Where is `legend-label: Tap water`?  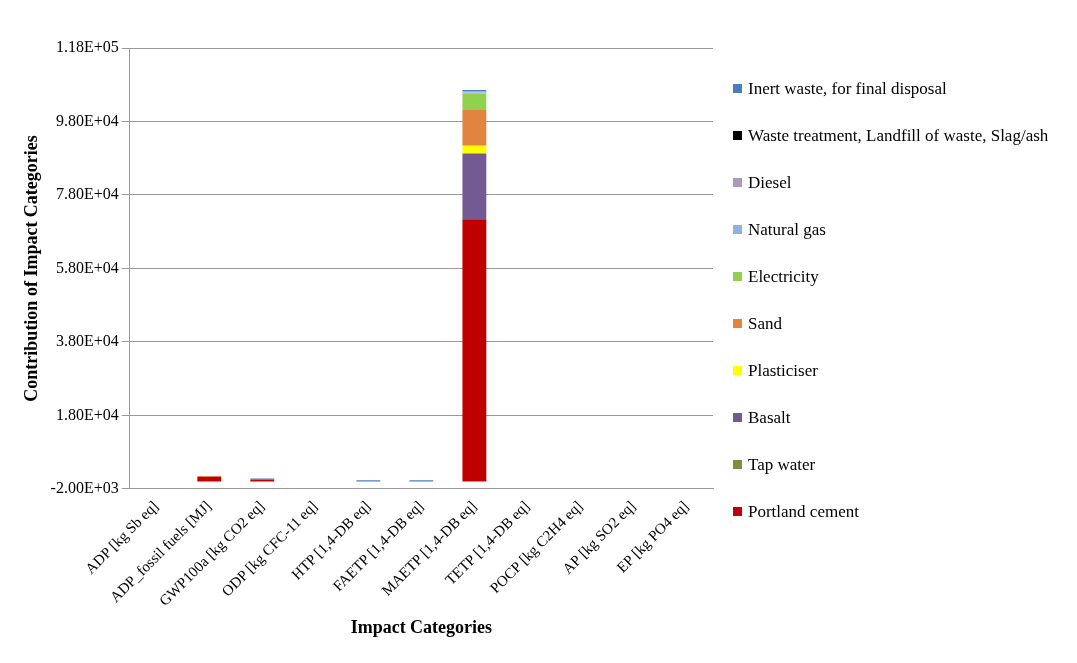
legend-label: Tap water is located at coordinates (782, 464).